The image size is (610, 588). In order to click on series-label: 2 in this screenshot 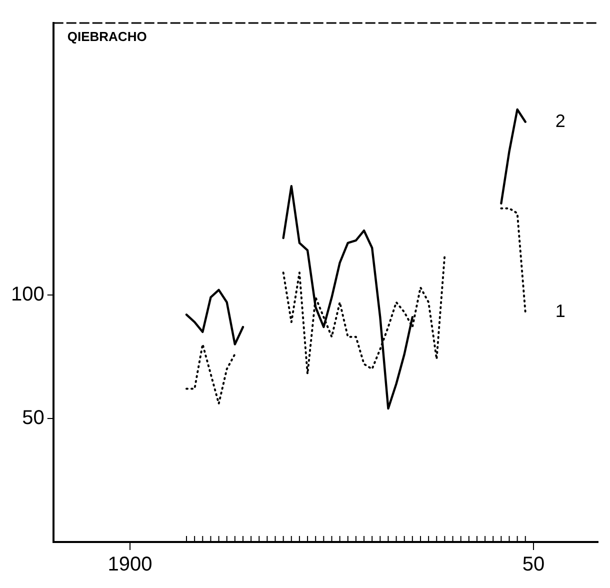, I will do `click(560, 120)`.